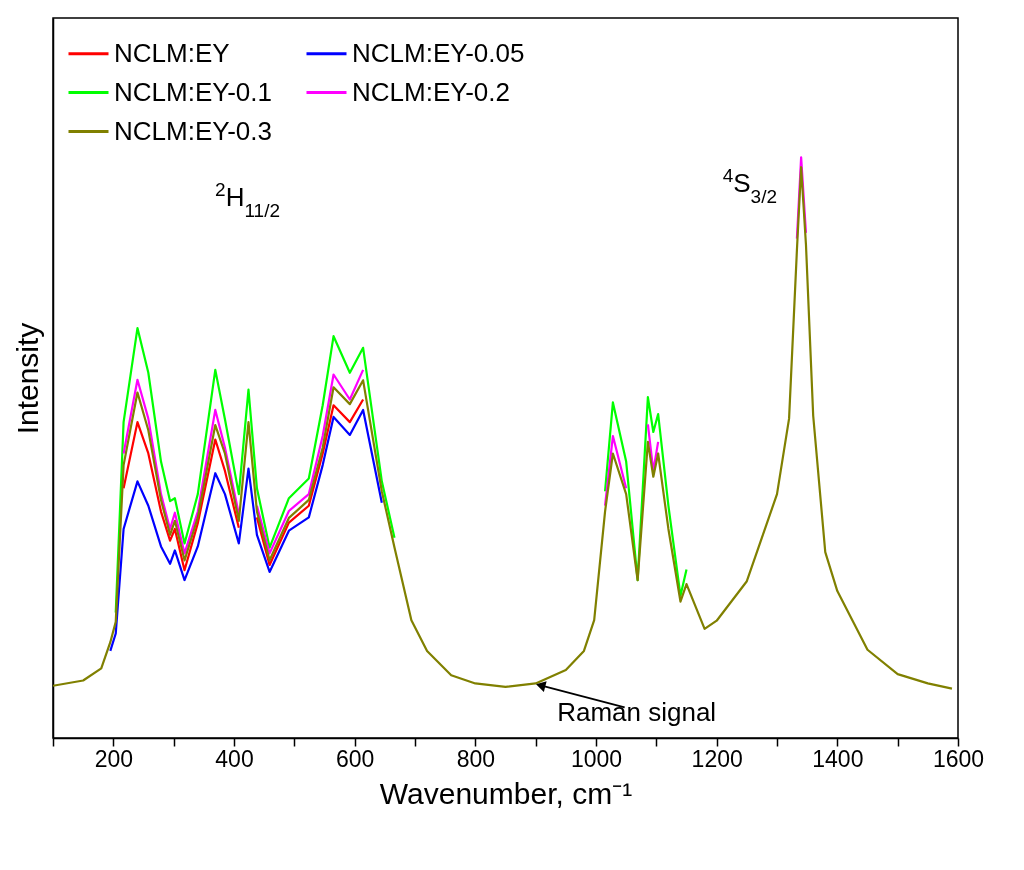 This screenshot has width=1024, height=870. Describe the element at coordinates (193, 130) in the screenshot. I see `legend-label: NCLM:EY-0.3` at that location.